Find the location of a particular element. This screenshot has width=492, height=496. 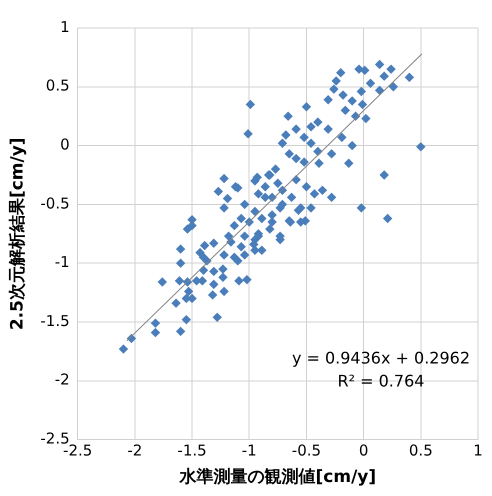

y-tick-label: 0.5 is located at coordinates (58, 85).